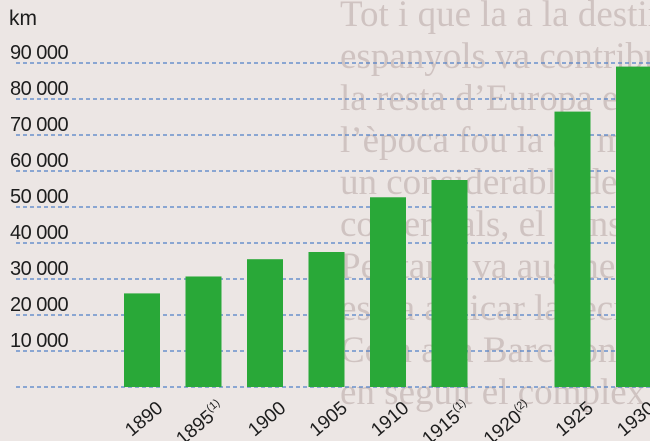  What do you see at coordinates (39, 125) in the screenshot?
I see `y-tick-label: 70 000` at bounding box center [39, 125].